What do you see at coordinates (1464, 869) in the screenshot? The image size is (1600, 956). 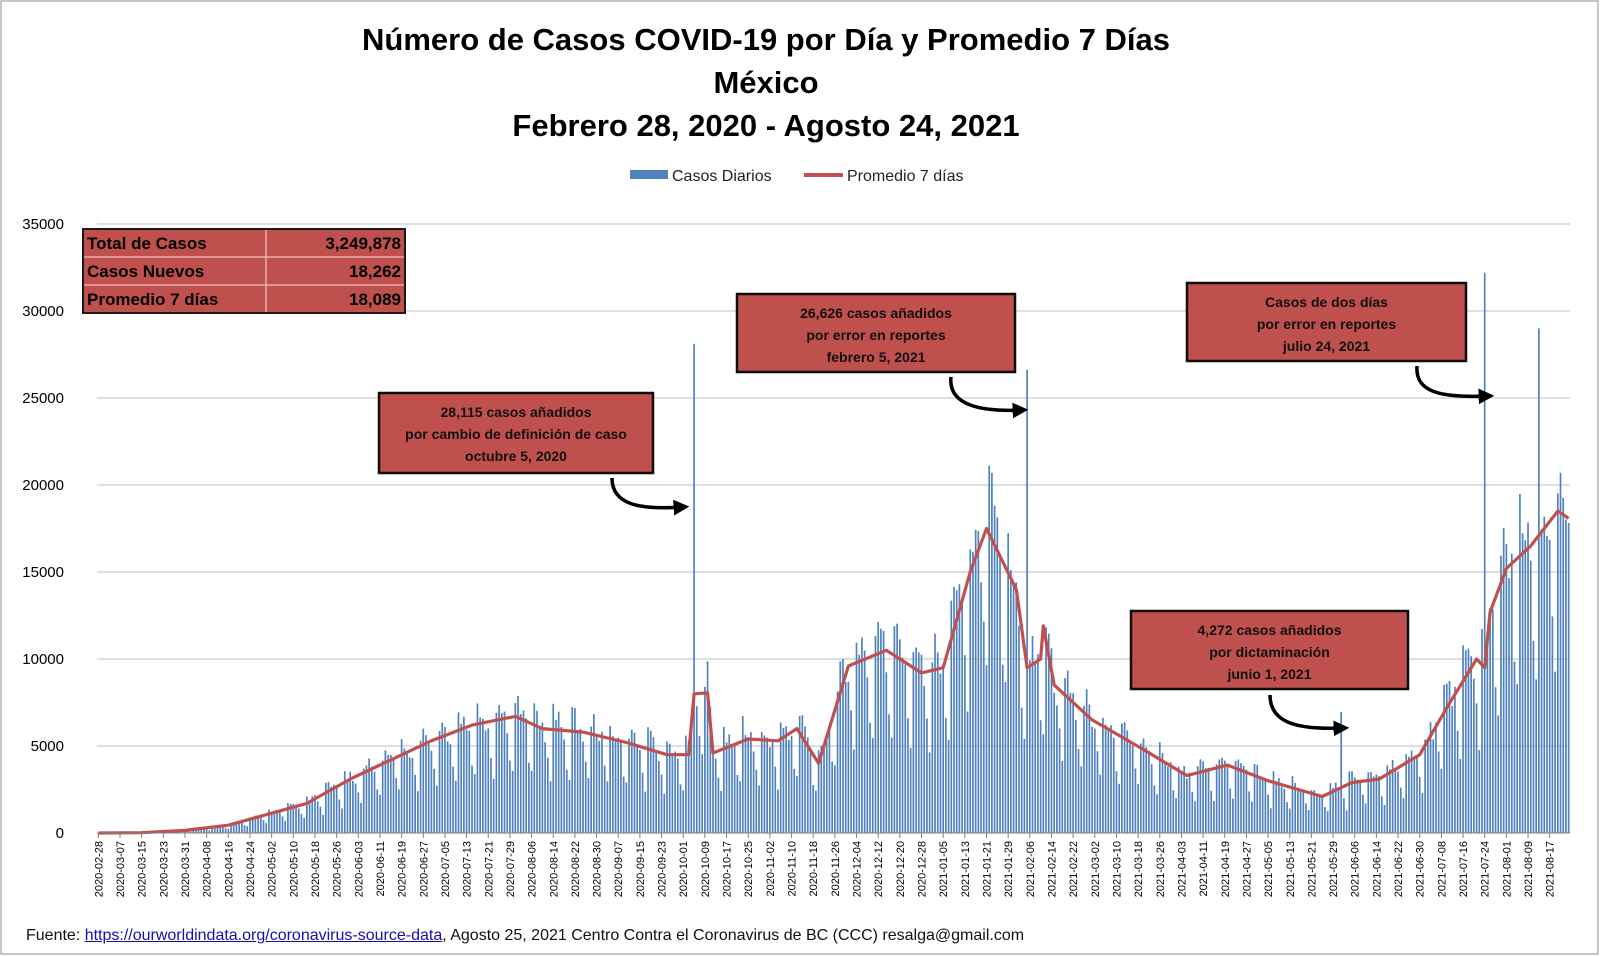 I see `x-tick-label: 2021-07-16` at bounding box center [1464, 869].